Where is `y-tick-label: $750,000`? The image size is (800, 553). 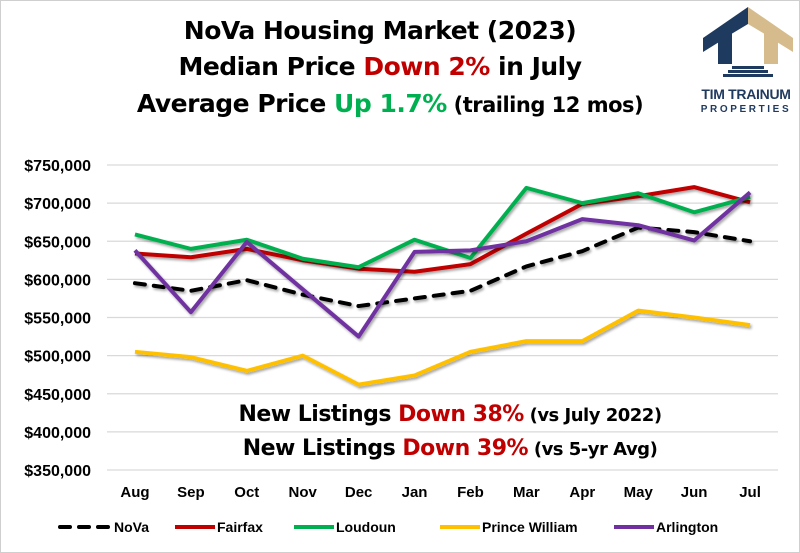
y-tick-label: $750,000 is located at coordinates (57, 166).